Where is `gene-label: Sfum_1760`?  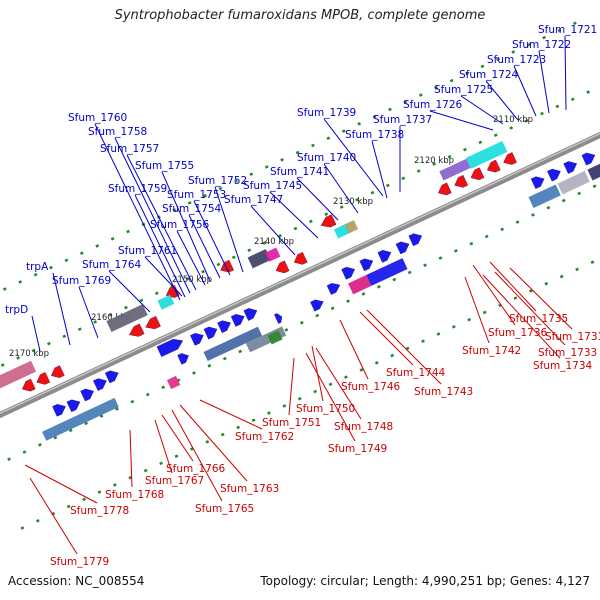 gene-label: Sfum_1760 is located at coordinates (97, 118).